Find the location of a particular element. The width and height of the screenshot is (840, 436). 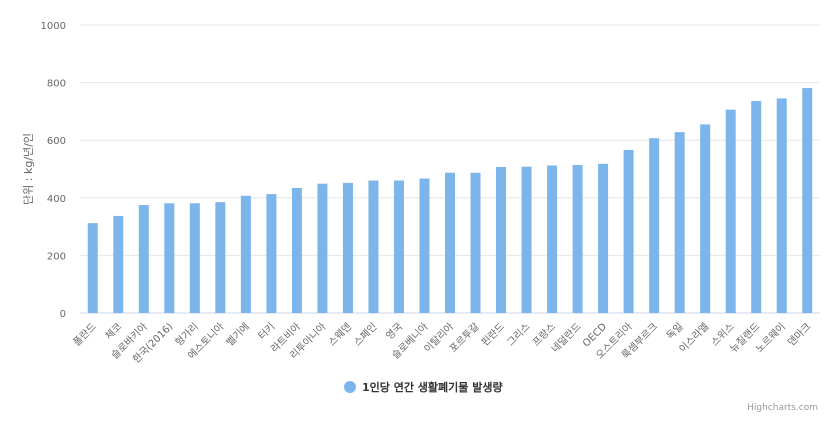

y-tick-label: 0 is located at coordinates (63, 314).